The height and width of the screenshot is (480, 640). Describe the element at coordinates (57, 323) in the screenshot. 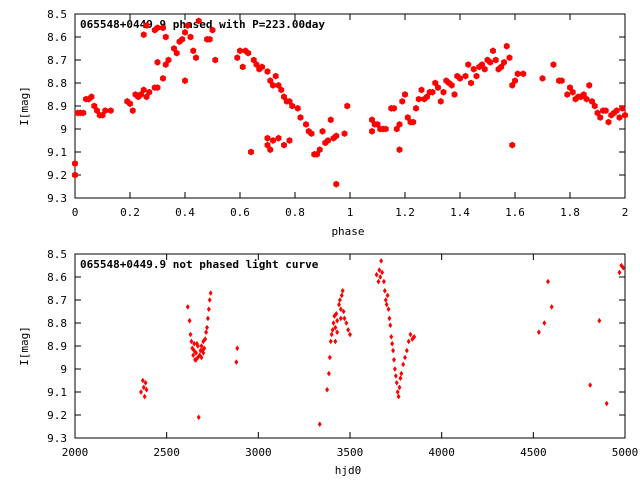

I see `unphased-y-tick-label: 8.8` at that location.